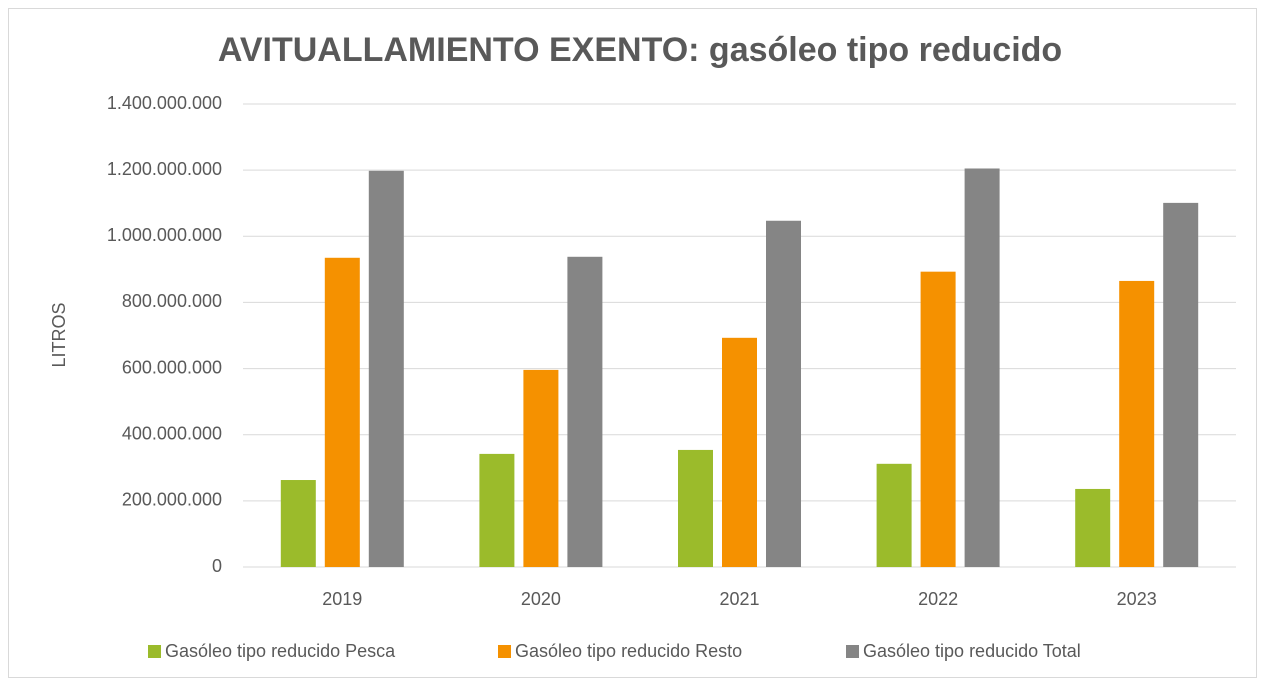 The width and height of the screenshot is (1265, 686). Describe the element at coordinates (739, 599) in the screenshot. I see `x-tick-label: 2021` at that location.